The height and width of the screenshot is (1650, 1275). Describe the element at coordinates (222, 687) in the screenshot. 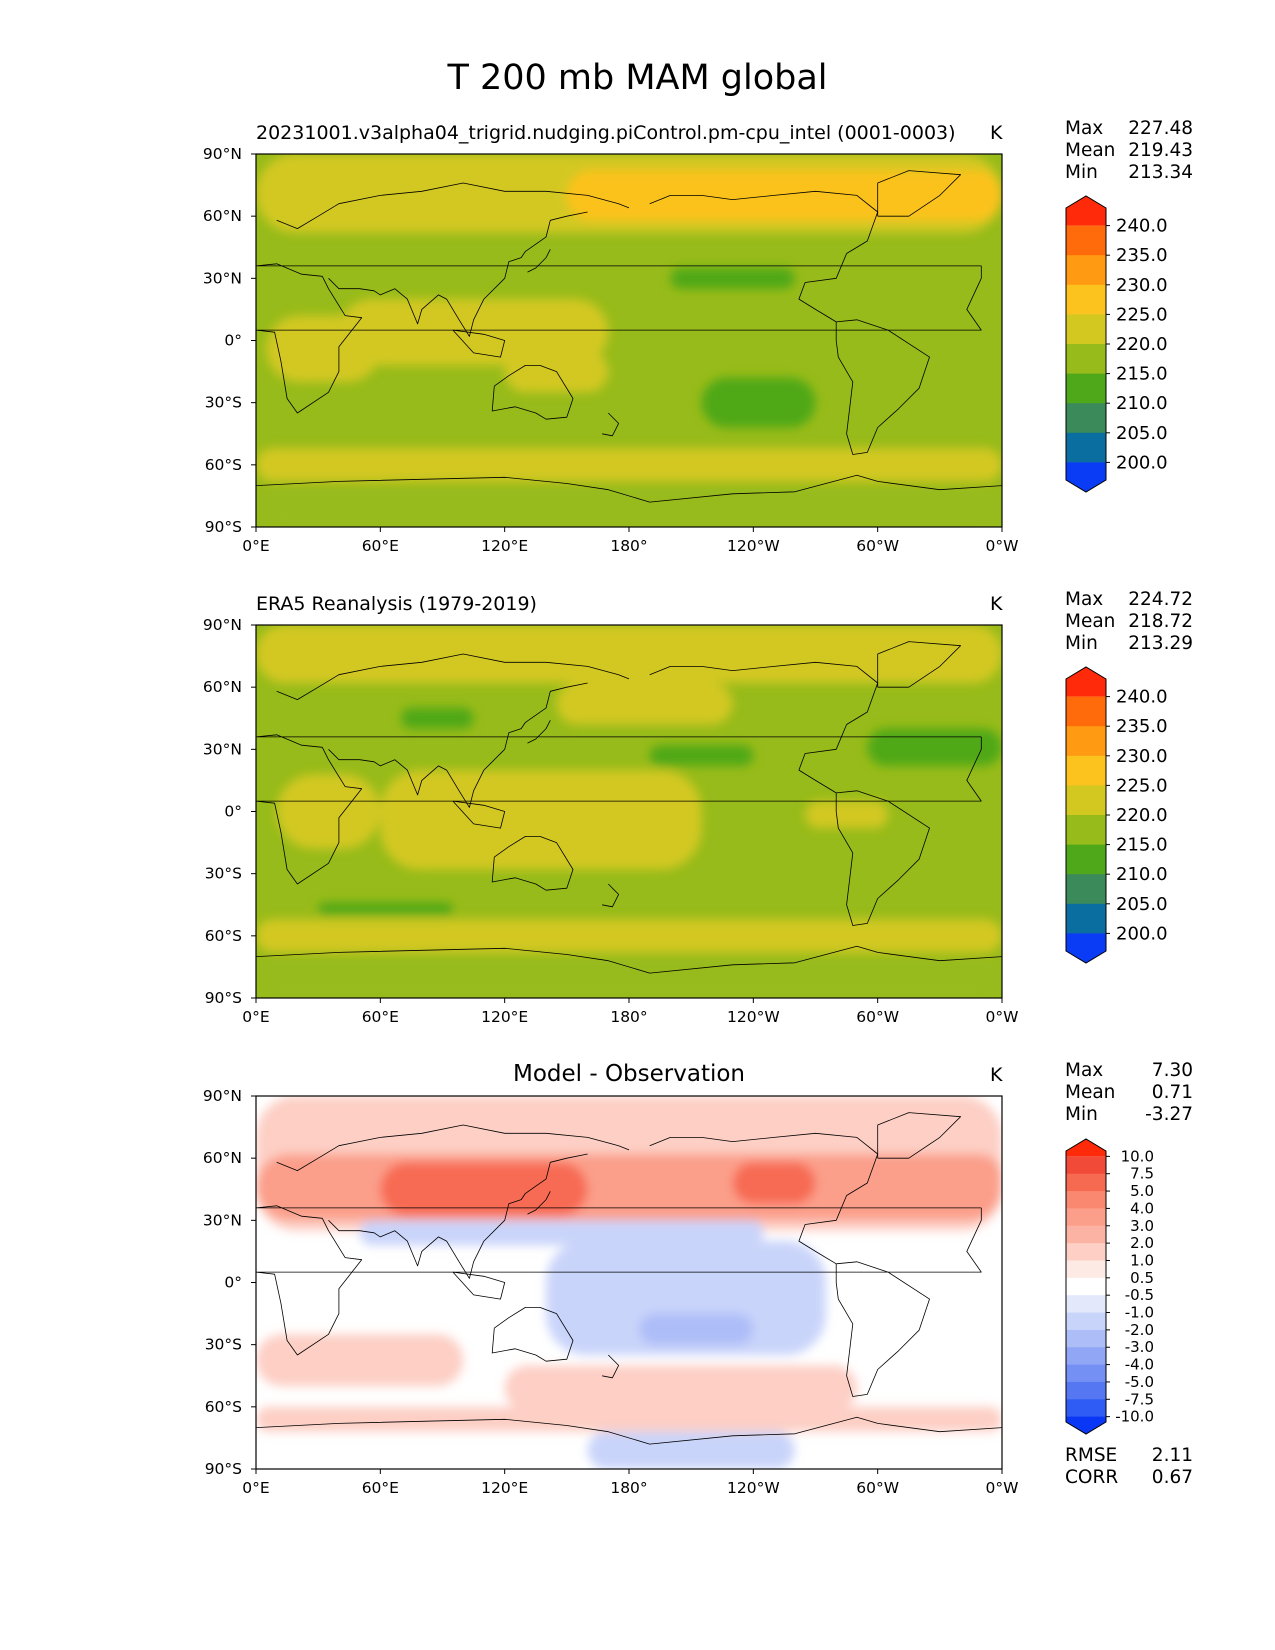

I see `lat-tick-label: 60°N` at that location.